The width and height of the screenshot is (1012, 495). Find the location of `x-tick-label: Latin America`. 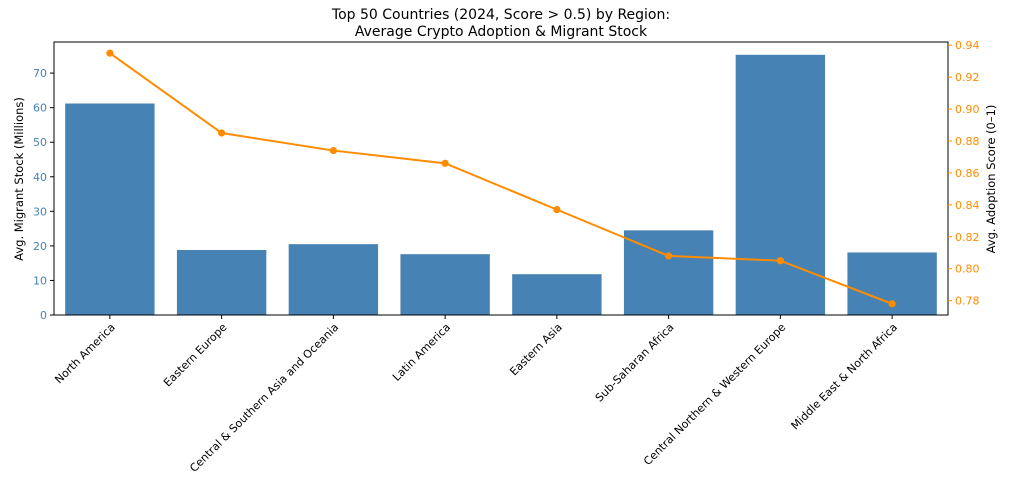

x-tick-label: Latin America is located at coordinates (421, 352).